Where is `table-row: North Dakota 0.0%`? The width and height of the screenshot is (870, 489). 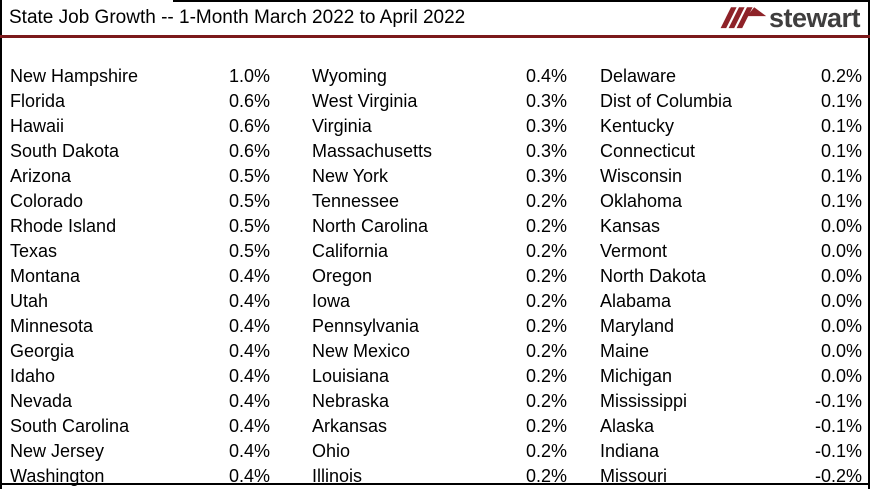
table-row: North Dakota 0.0% is located at coordinates (731, 276).